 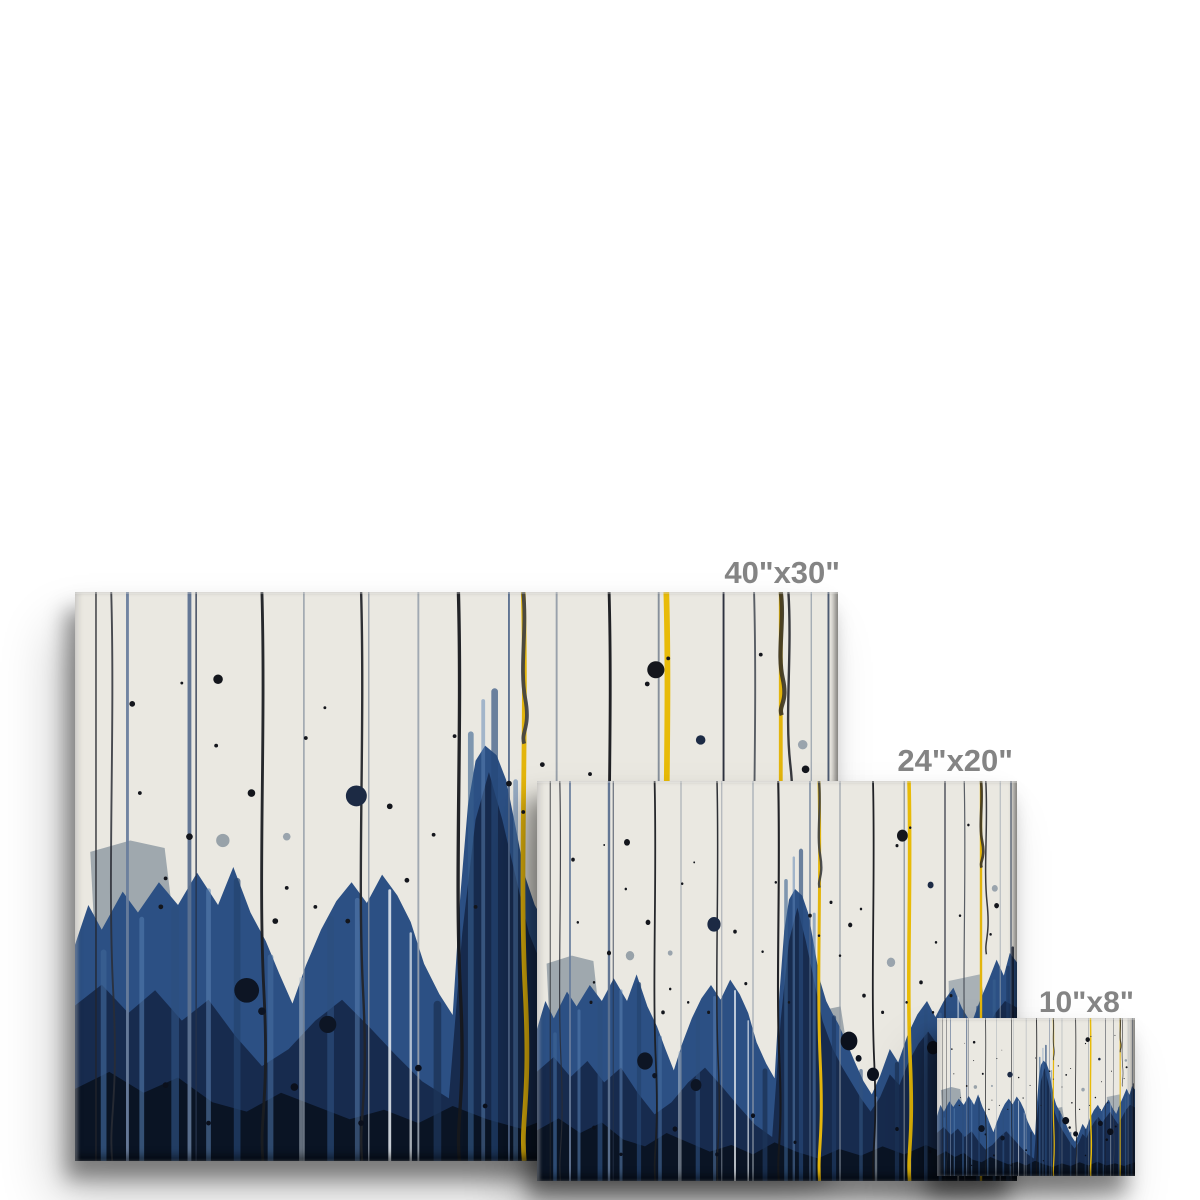 What do you see at coordinates (782, 572) in the screenshot?
I see `size-label-40x30: 40"x30"` at bounding box center [782, 572].